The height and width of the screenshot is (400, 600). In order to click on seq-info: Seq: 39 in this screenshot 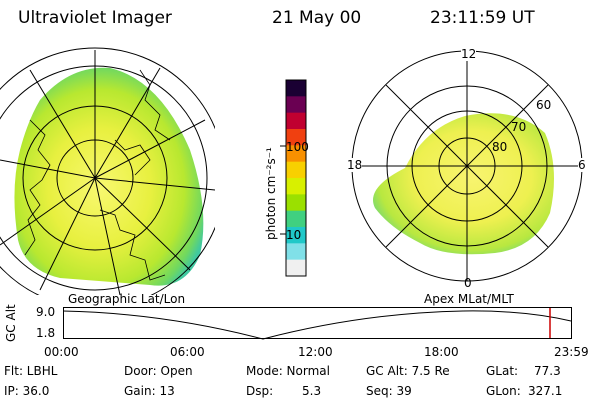, I will do `click(389, 391)`.